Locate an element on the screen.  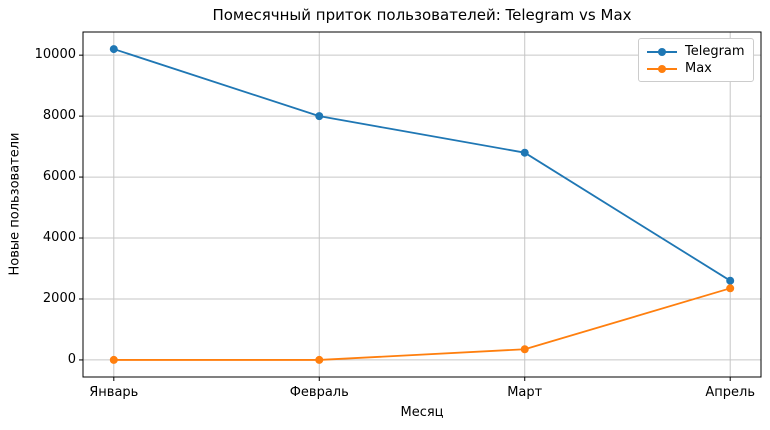
legend-entry-max: Max is located at coordinates (696, 68).